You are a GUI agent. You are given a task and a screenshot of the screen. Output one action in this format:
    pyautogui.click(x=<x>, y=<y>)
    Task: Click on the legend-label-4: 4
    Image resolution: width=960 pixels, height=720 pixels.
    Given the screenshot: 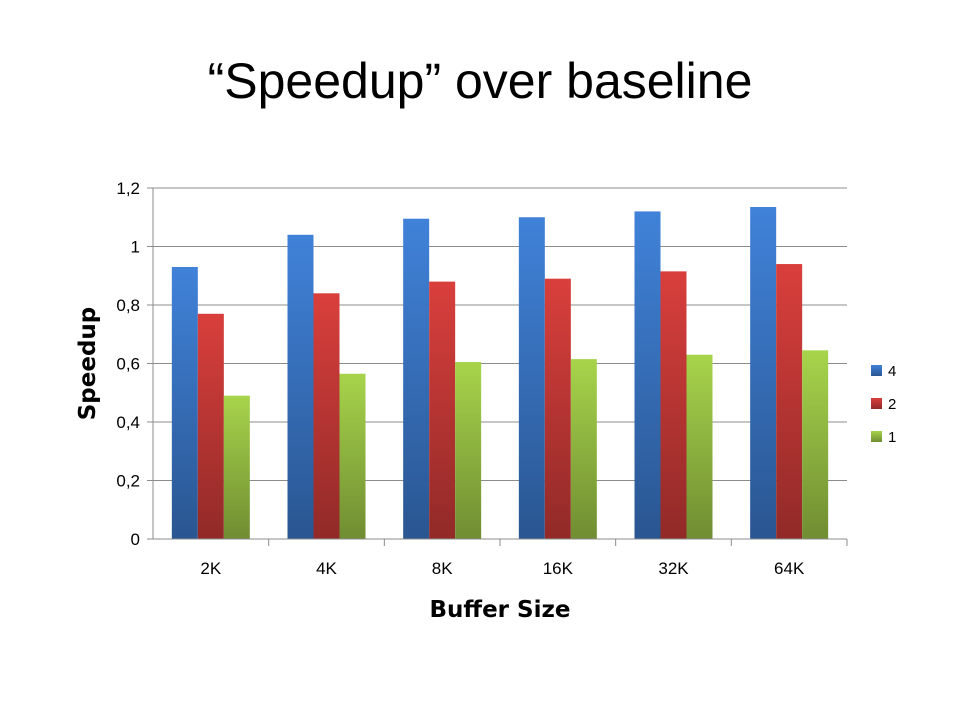 What is the action you would take?
    pyautogui.click(x=892, y=371)
    